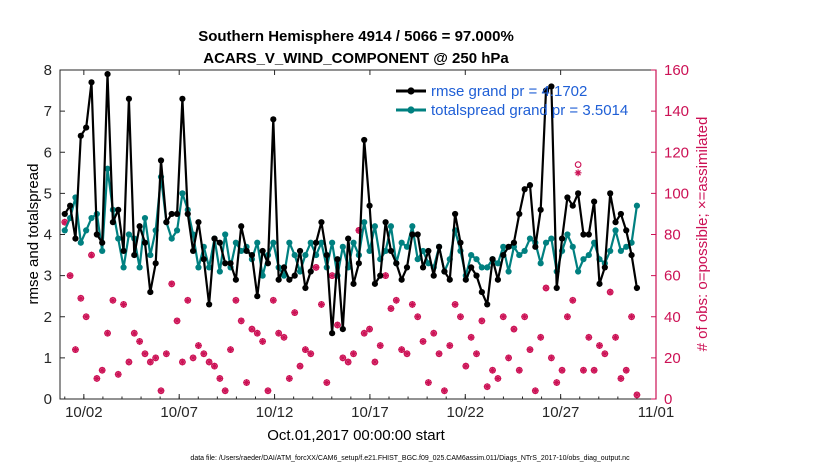  What do you see at coordinates (676, 111) in the screenshot?
I see `y-right-tick-label: 140` at bounding box center [676, 111].